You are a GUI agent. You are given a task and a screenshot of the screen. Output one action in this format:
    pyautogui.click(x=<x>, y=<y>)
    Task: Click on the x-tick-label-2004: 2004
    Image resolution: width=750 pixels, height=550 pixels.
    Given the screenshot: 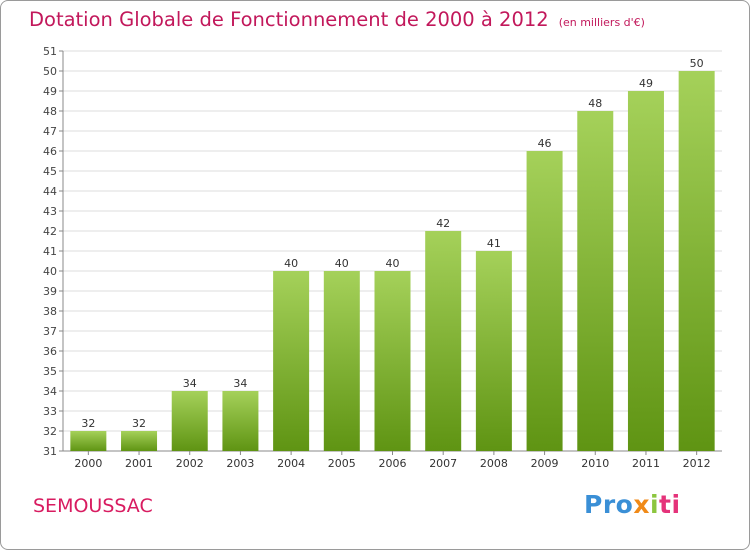 What is the action you would take?
    pyautogui.click(x=291, y=463)
    